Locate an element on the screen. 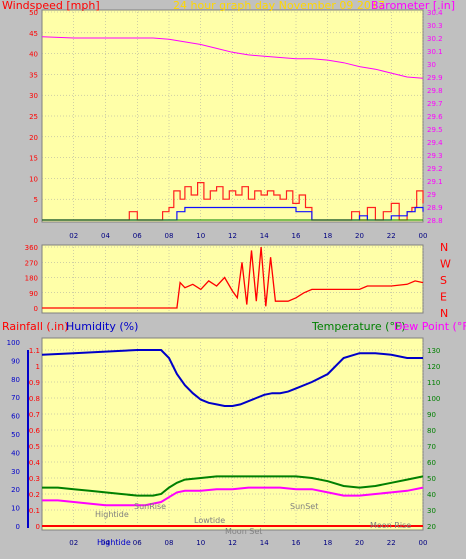 The image size is (466, 559). temperature-tick-label: 100 is located at coordinates (433, 399).